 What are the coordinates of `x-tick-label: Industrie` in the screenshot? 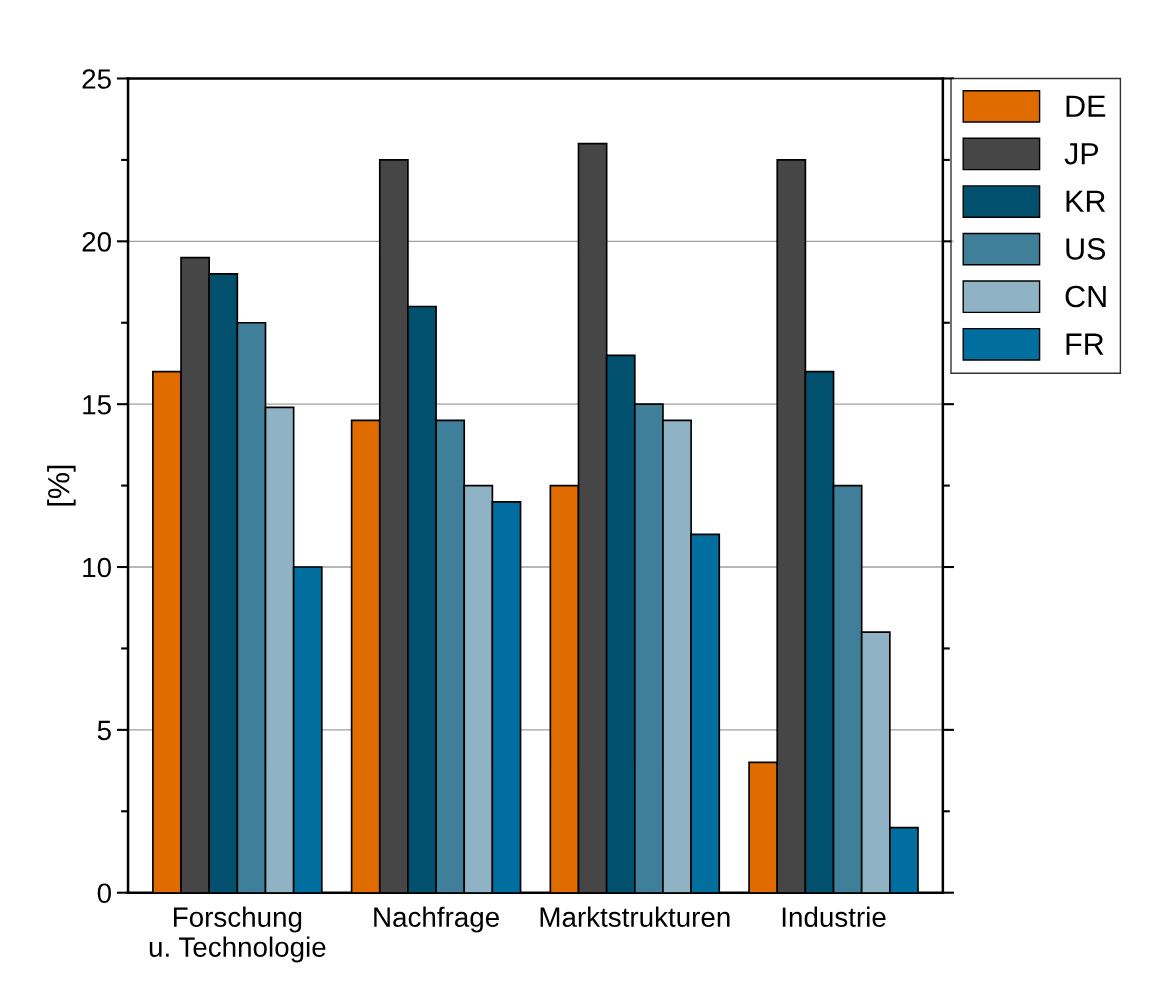 It's located at (834, 916).